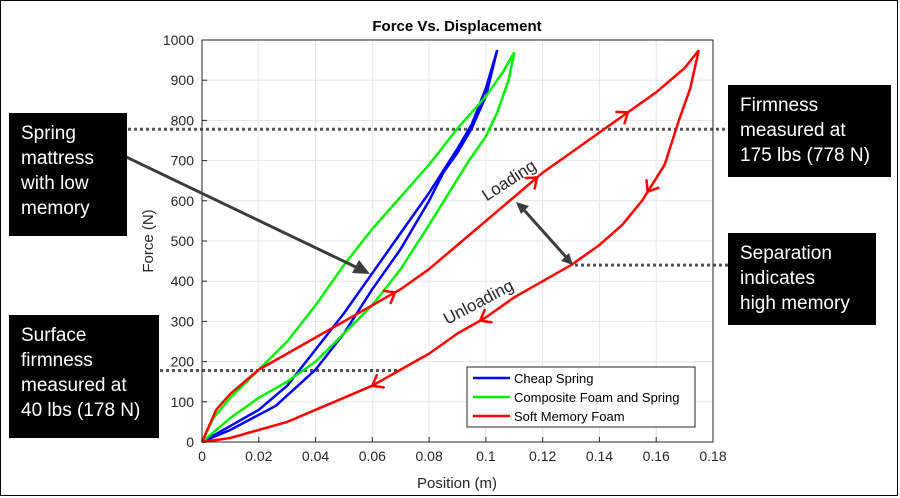 This screenshot has height=498, width=900. Describe the element at coordinates (258, 456) in the screenshot. I see `x-tick-label: 0.02` at that location.